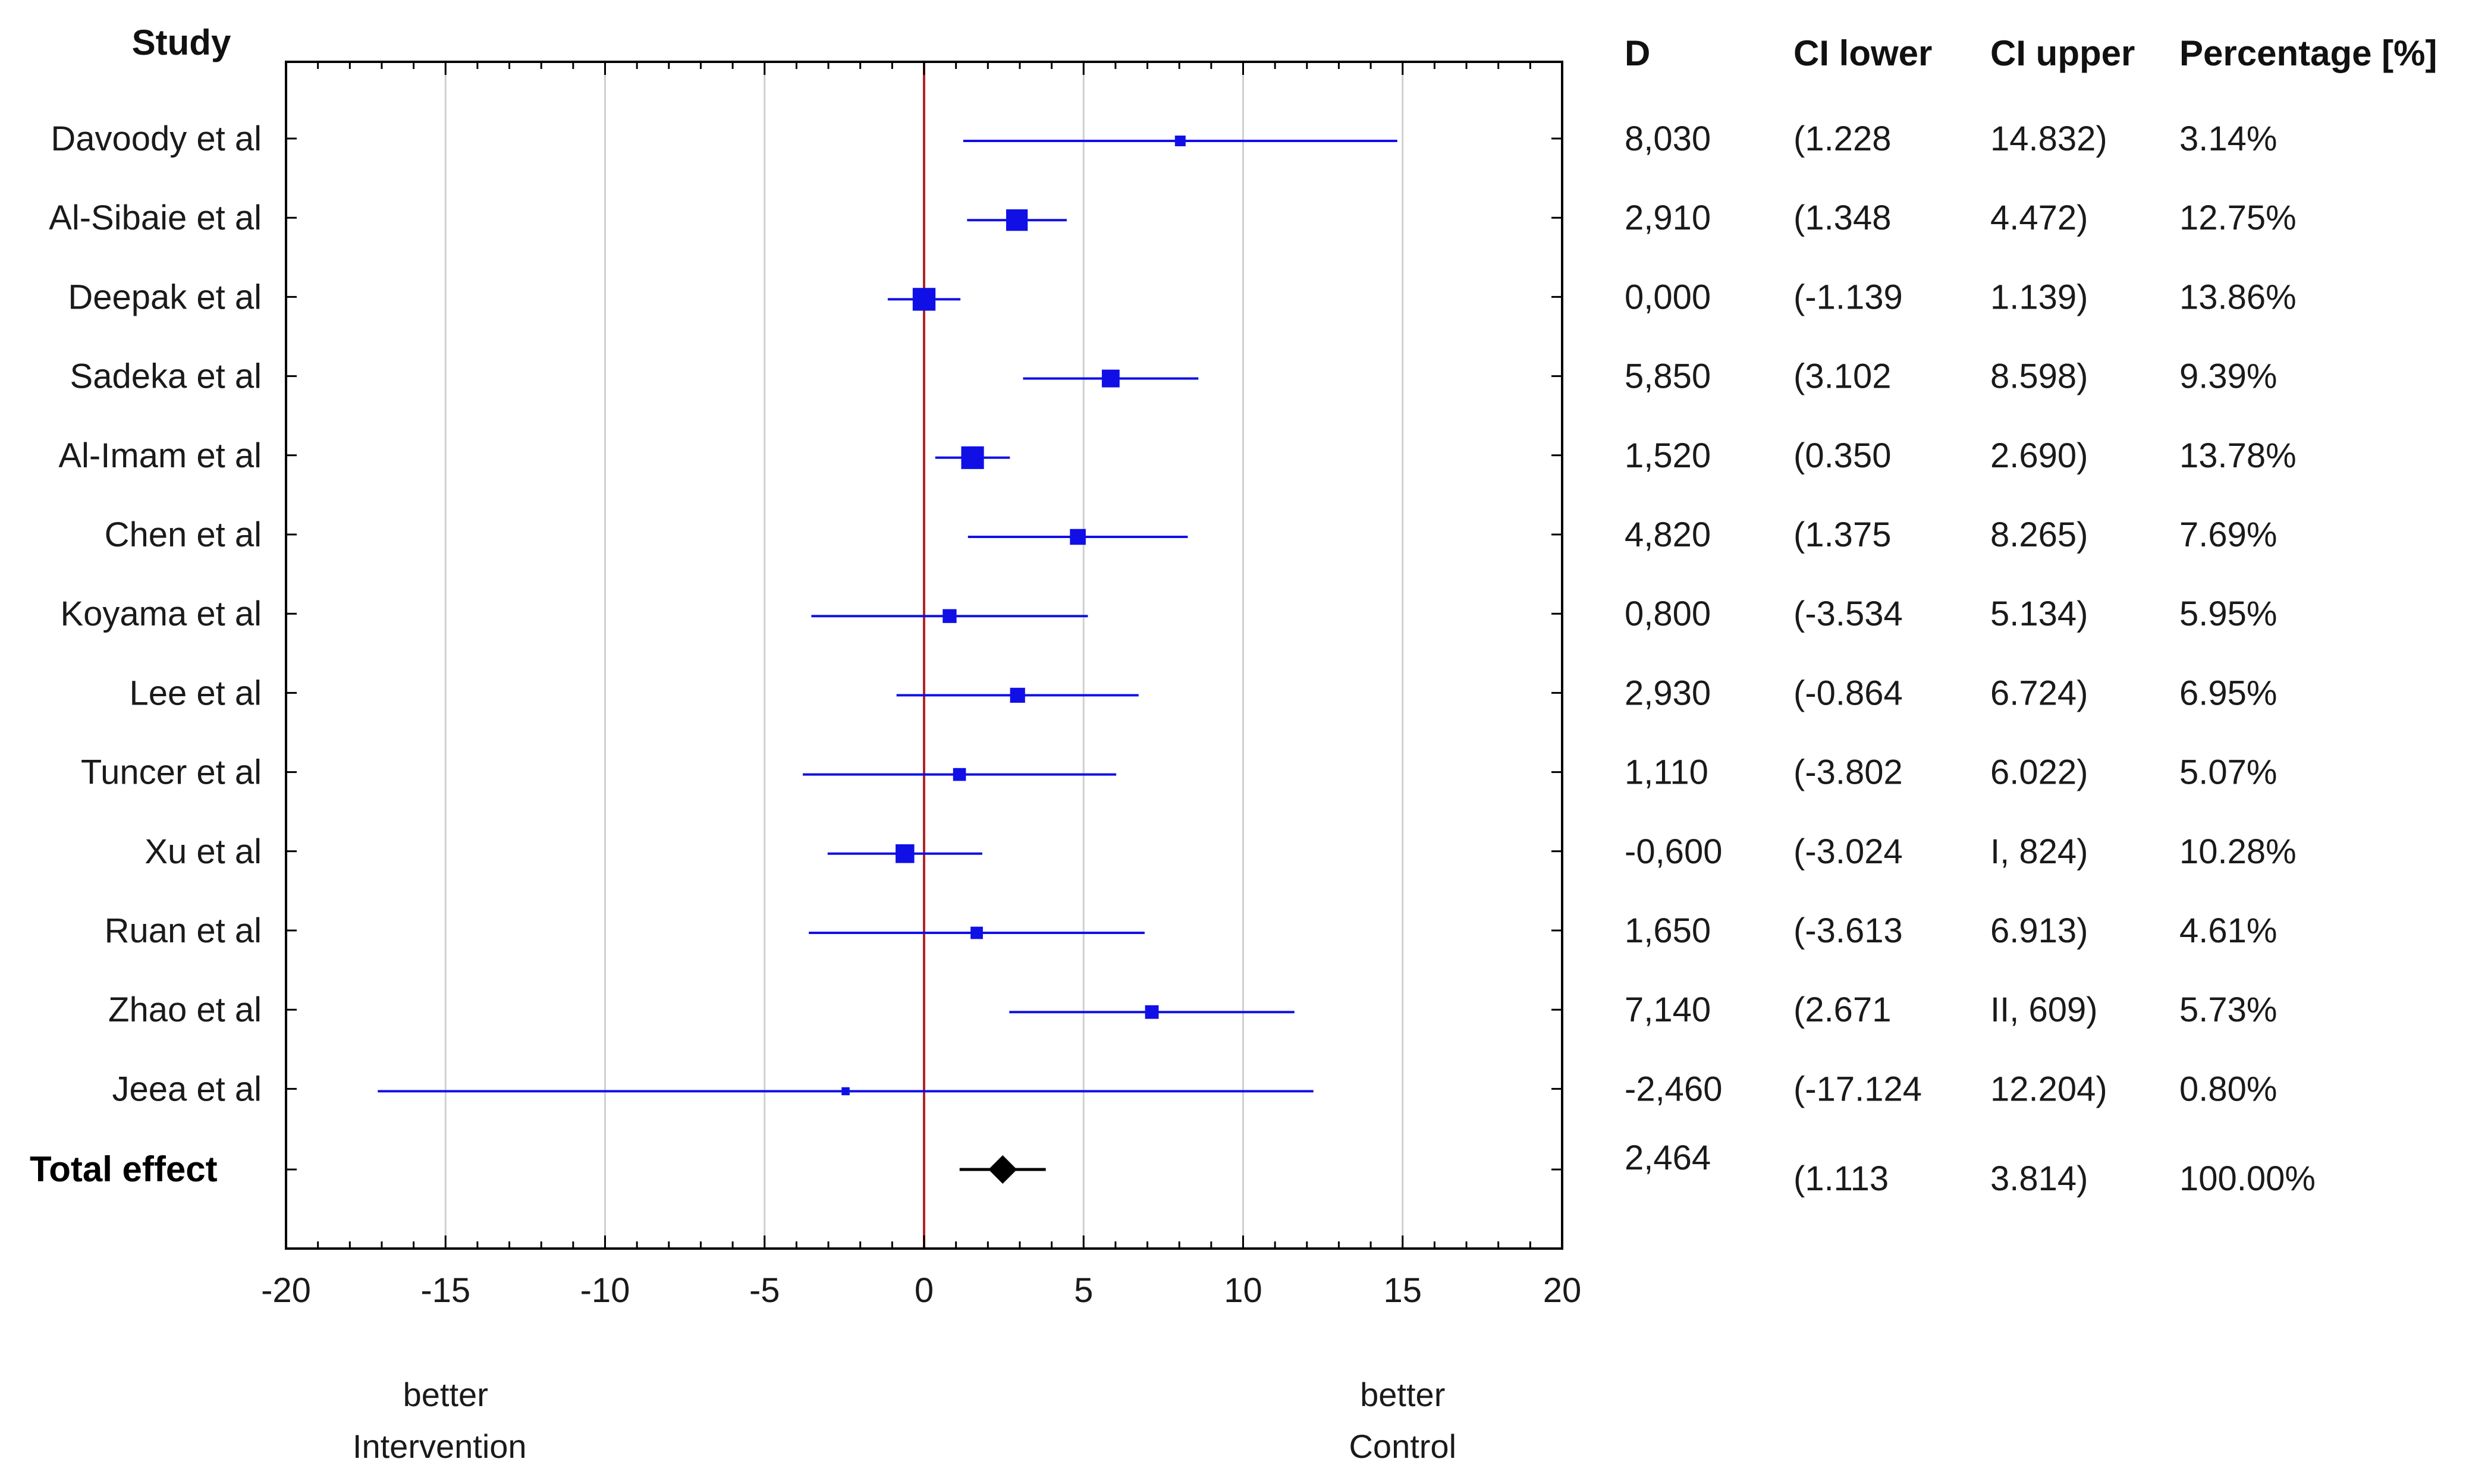  What do you see at coordinates (1668, 218) in the screenshot?
I see `d-value: 2,910` at bounding box center [1668, 218].